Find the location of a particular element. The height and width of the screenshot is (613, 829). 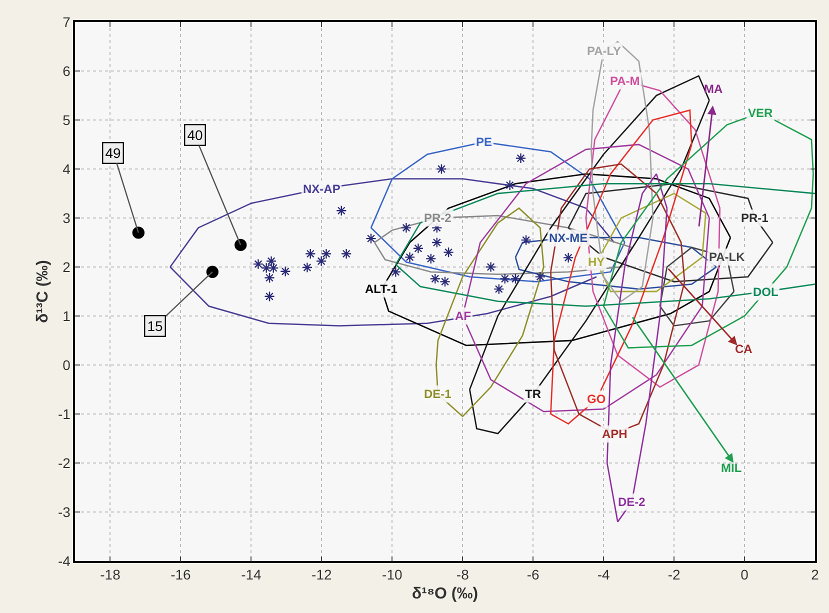

x-tick-label: -18 is located at coordinates (110, 574).